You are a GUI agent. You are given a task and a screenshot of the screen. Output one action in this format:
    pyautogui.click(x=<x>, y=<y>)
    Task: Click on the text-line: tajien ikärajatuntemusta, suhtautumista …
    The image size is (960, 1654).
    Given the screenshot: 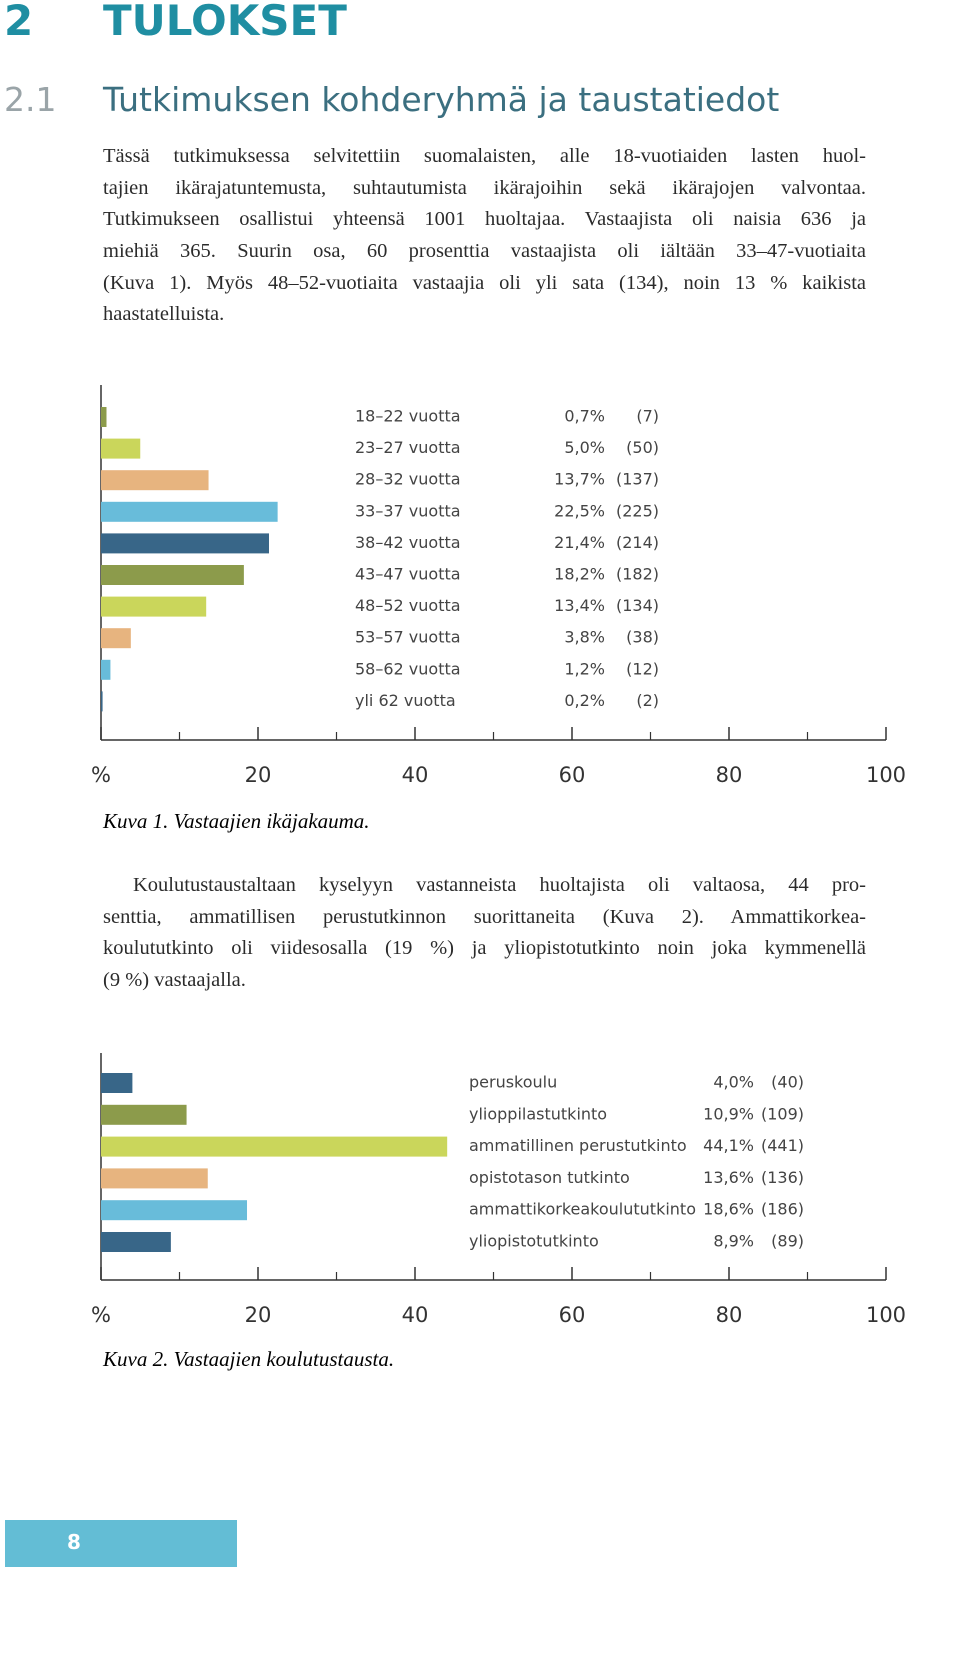 What is the action you would take?
    pyautogui.click(x=484, y=187)
    